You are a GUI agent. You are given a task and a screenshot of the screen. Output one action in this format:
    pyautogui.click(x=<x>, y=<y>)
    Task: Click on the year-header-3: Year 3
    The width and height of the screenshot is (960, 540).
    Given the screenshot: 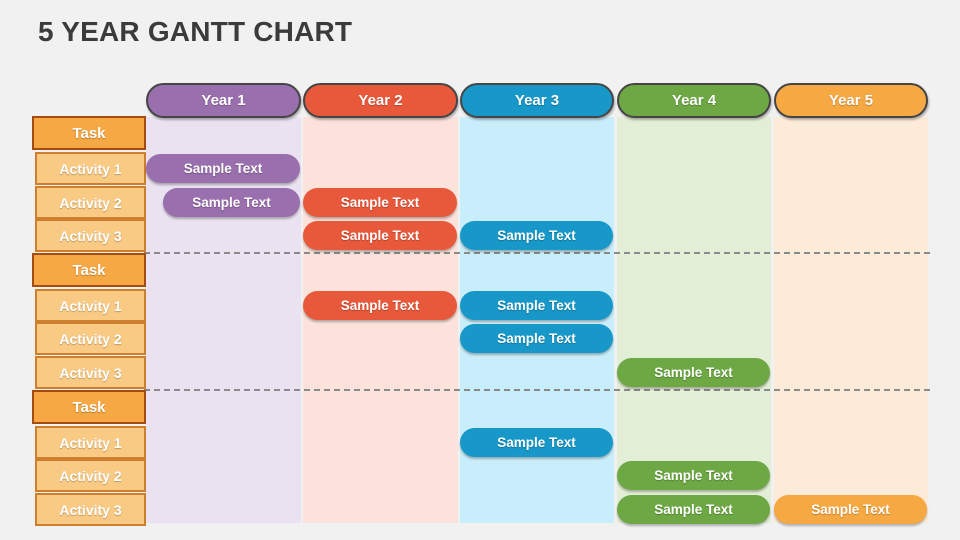 What is the action you would take?
    pyautogui.click(x=537, y=100)
    